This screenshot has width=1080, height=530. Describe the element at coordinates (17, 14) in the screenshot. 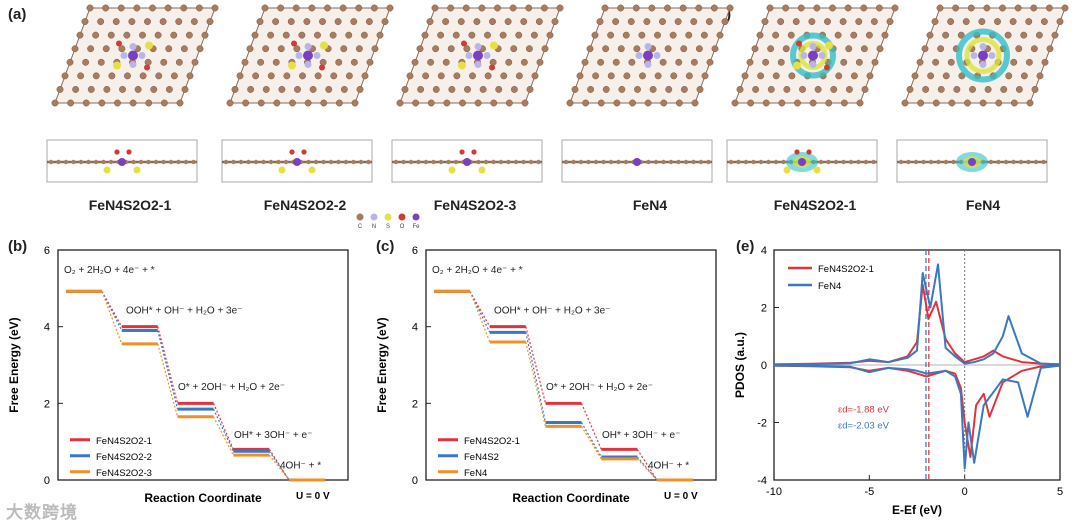

I see `panel-label-a: (a)` at that location.